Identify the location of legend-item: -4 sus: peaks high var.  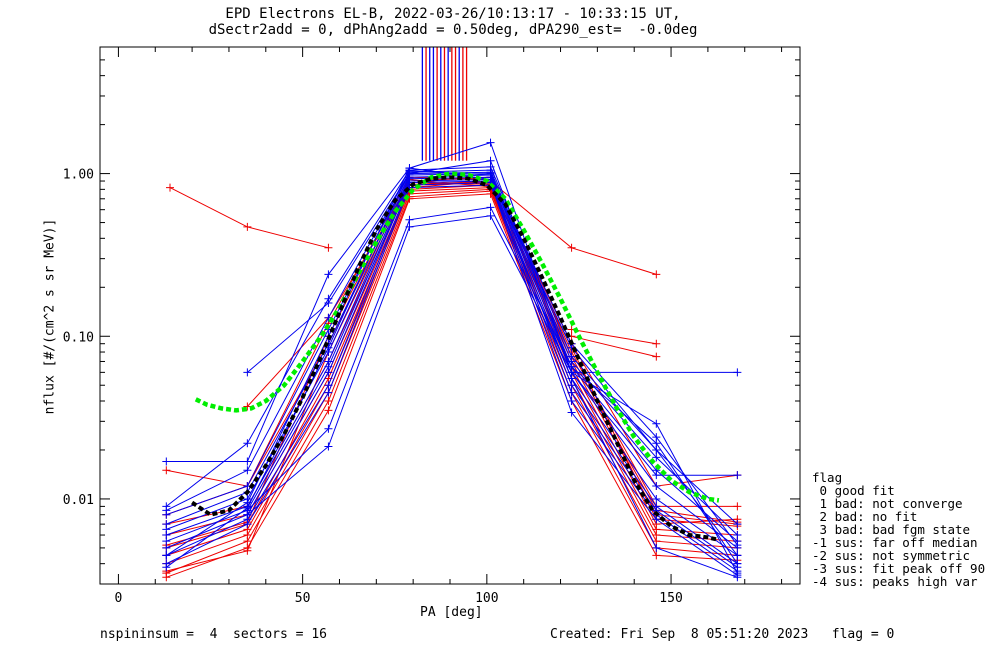
(895, 581).